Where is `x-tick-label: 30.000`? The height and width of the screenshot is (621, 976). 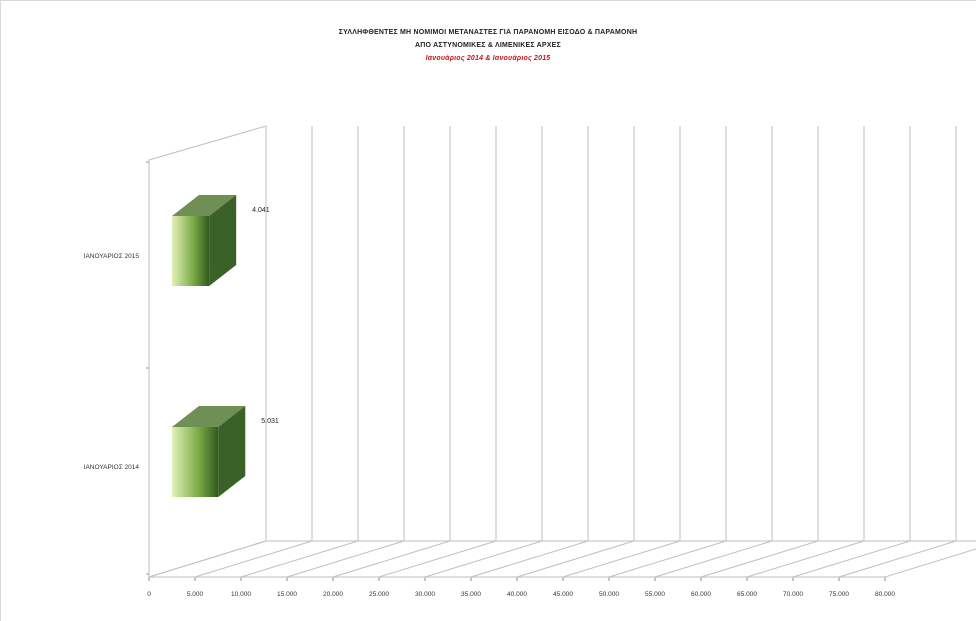 x-tick-label: 30.000 is located at coordinates (425, 594).